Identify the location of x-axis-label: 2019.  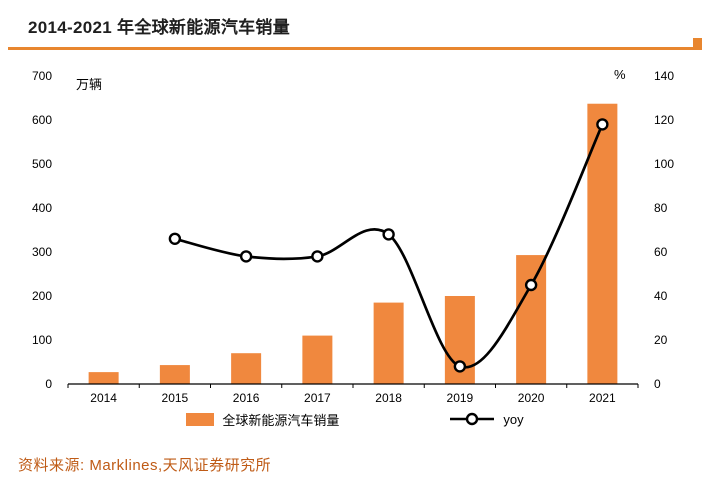
(460, 397).